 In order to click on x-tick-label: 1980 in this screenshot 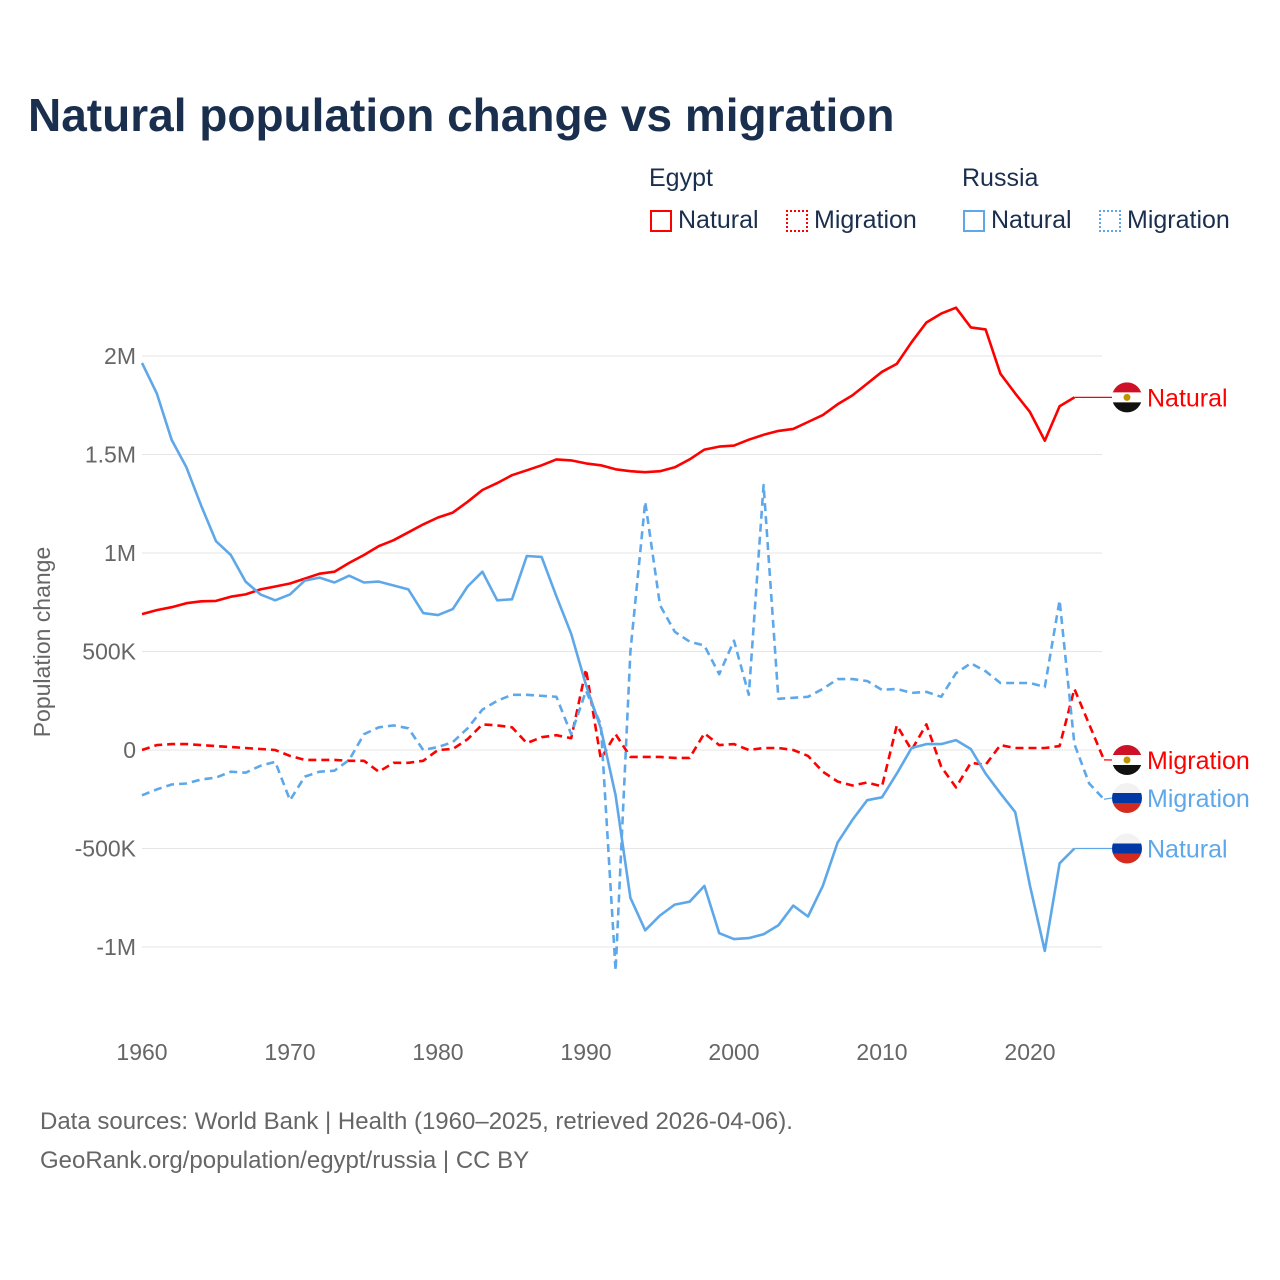, I will do `click(437, 1052)`.